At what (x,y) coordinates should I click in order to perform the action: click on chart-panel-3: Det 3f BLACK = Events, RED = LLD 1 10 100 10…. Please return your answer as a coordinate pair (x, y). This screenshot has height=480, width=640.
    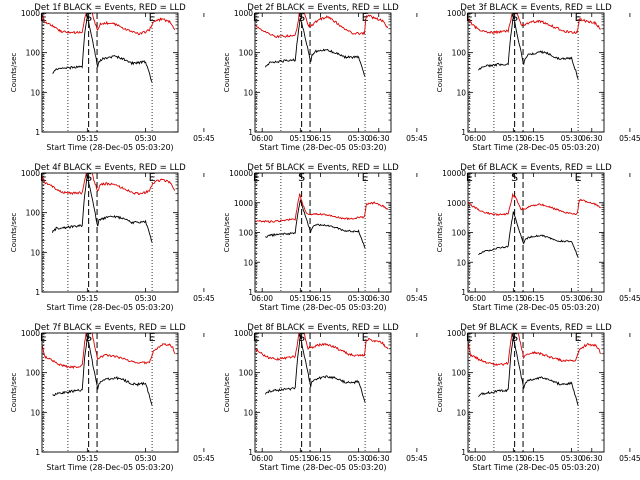
    Looking at the image, I should click on (537, 77).